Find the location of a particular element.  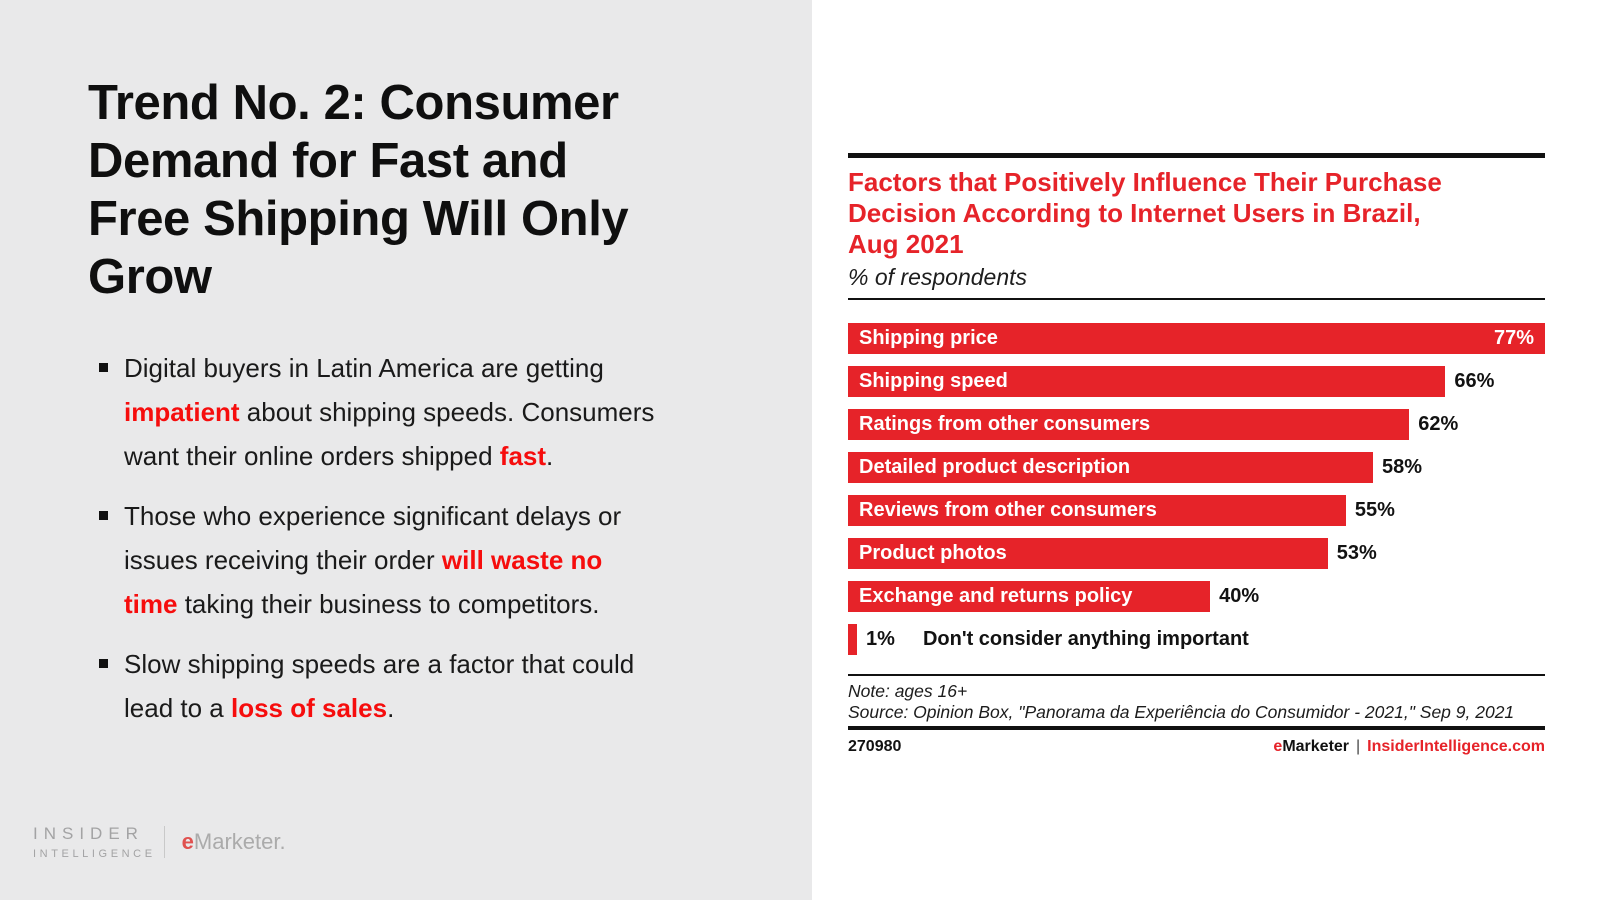

bar-row: Shipping price 77% is located at coordinates (1196, 338).